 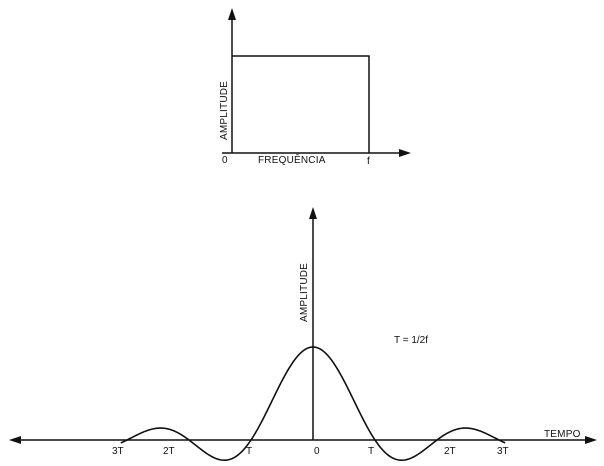 What do you see at coordinates (371, 451) in the screenshot?
I see `tick-label-pos-T: T` at bounding box center [371, 451].